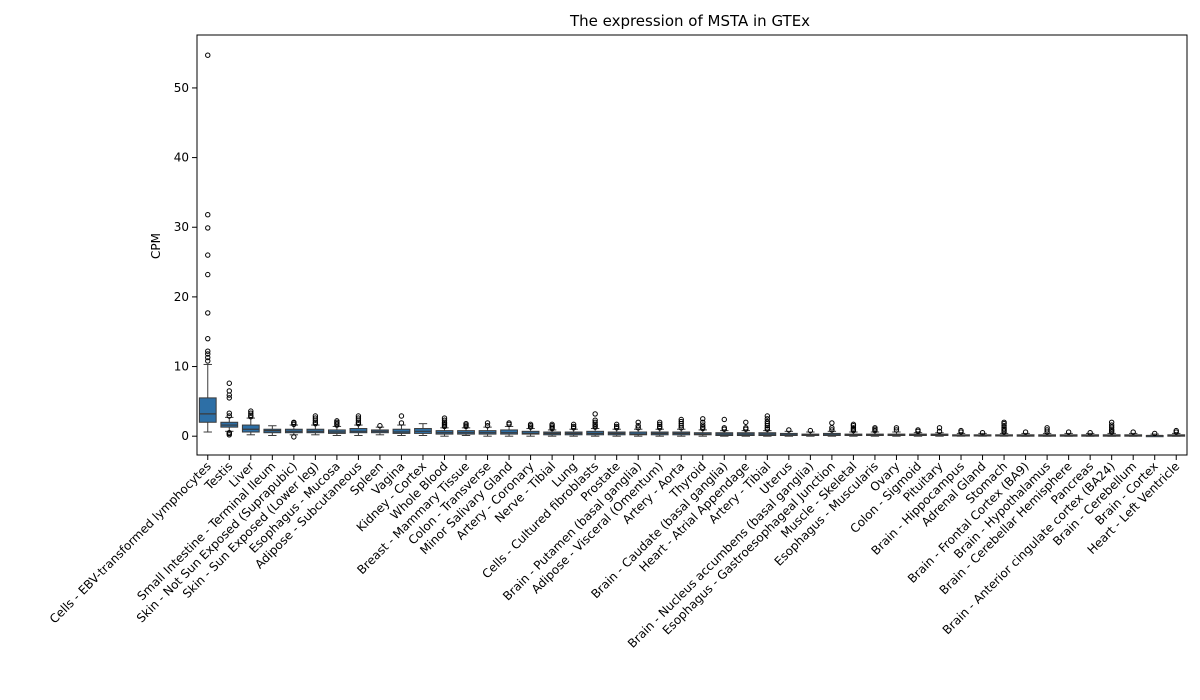  I want to click on chart-title: The expression of MSTA in GTEx, so click(689, 21).